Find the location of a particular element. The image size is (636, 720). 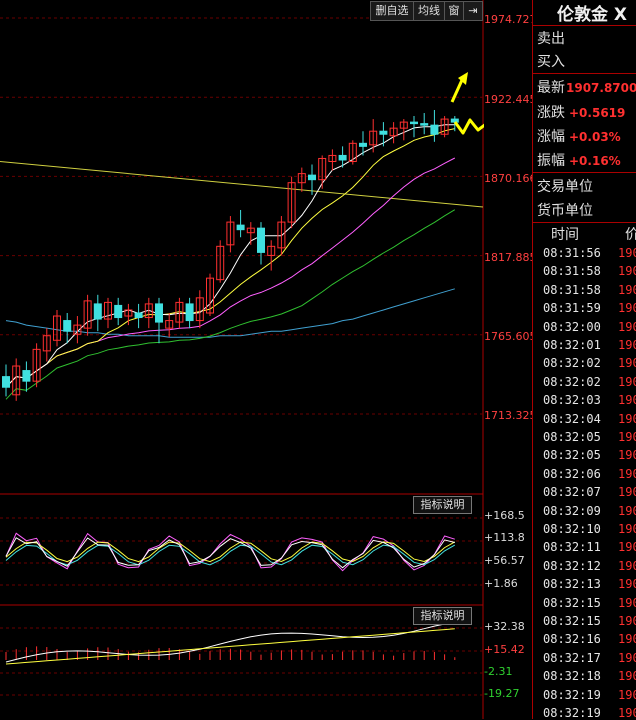

tick-time: 08:31:59 is located at coordinates (572, 308).